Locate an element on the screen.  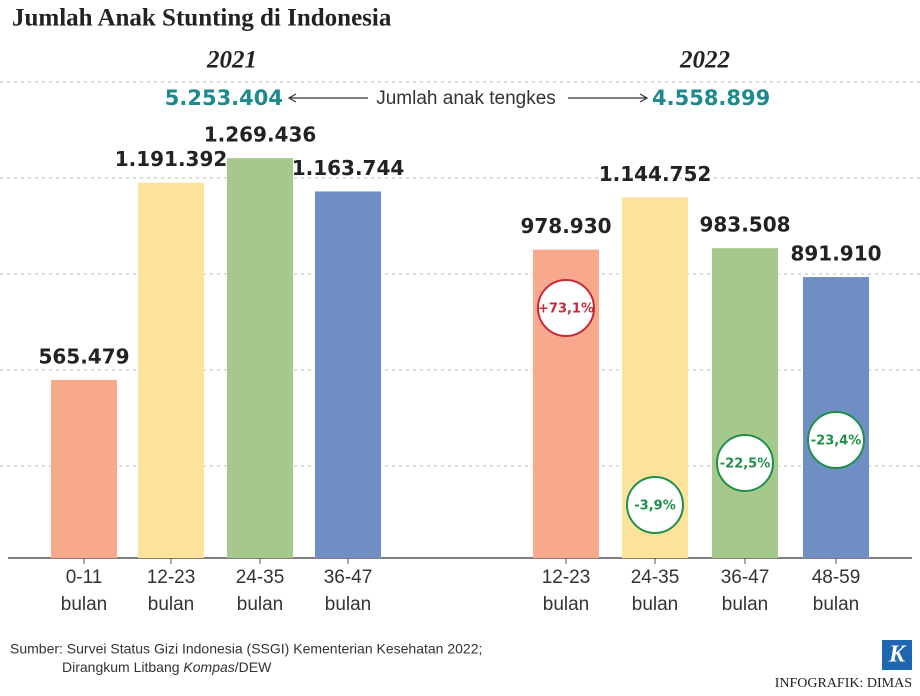
annotation: Jumlah anak tengkes is located at coordinates (466, 98).